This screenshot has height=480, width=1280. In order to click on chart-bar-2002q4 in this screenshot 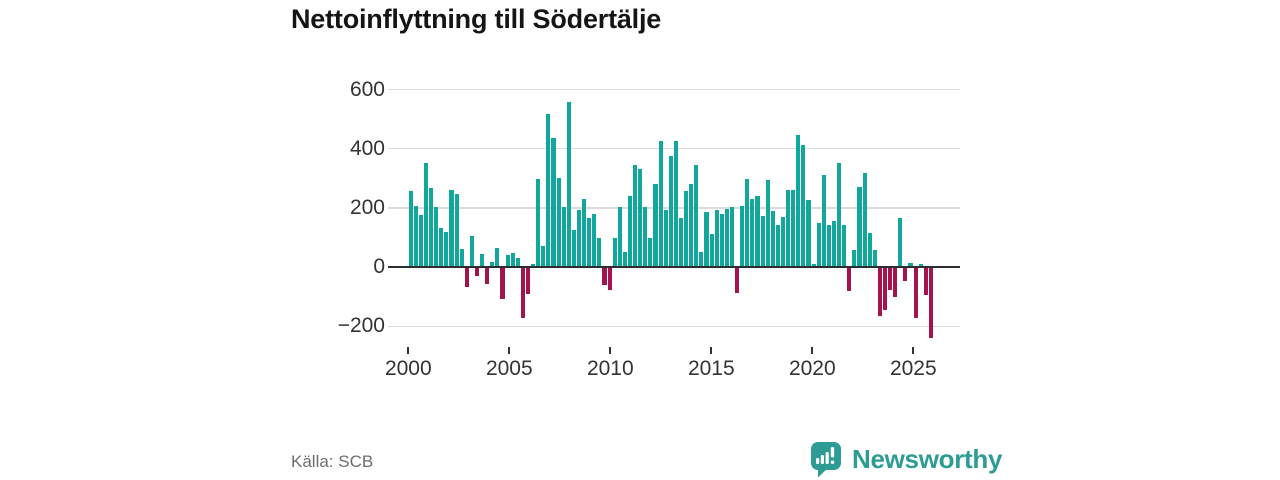, I will do `click(466, 277)`.